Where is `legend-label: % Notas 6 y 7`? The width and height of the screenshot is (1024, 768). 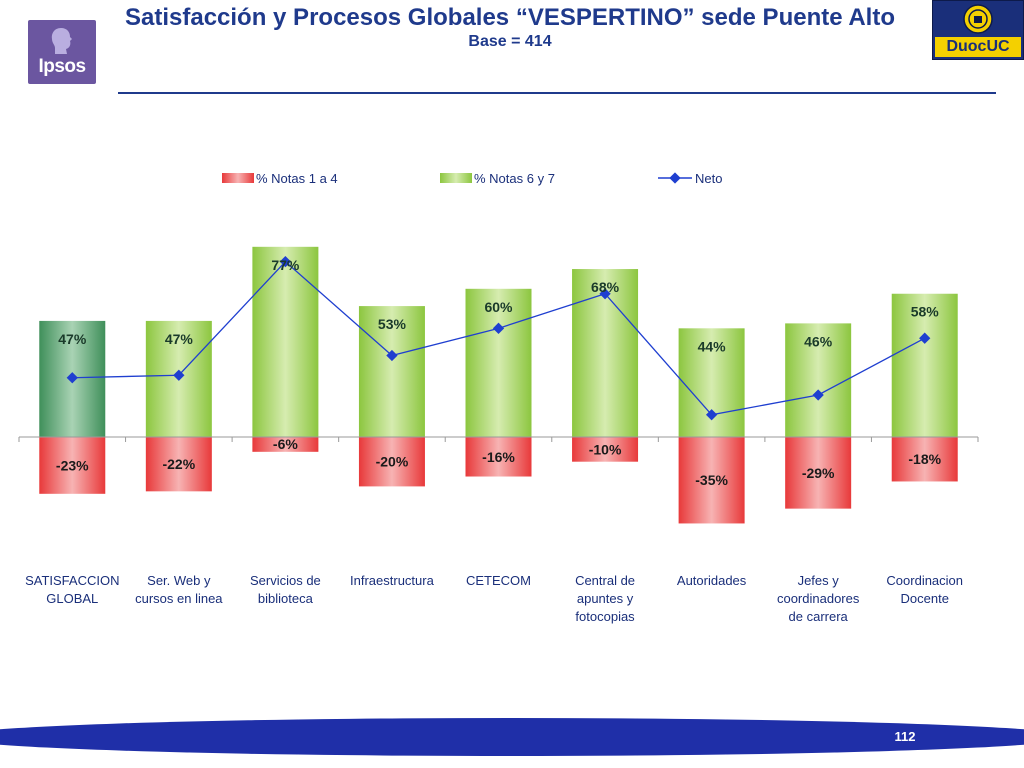 legend-label: % Notas 6 y 7 is located at coordinates (514, 178).